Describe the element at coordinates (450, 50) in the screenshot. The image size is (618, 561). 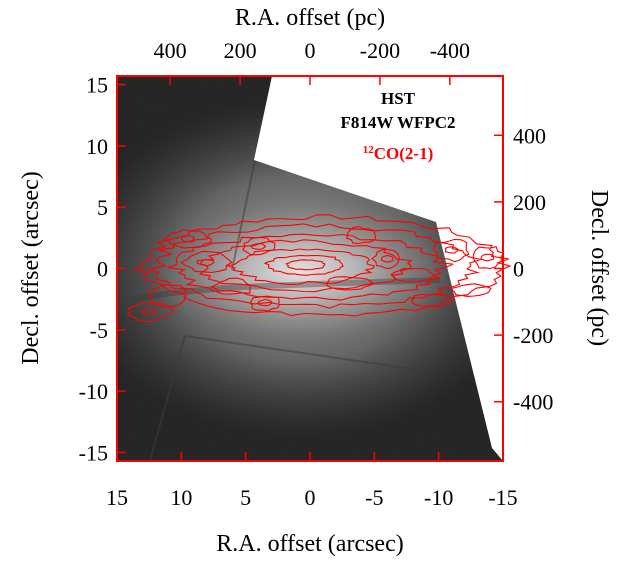
I see `top-tick-label: -400` at that location.